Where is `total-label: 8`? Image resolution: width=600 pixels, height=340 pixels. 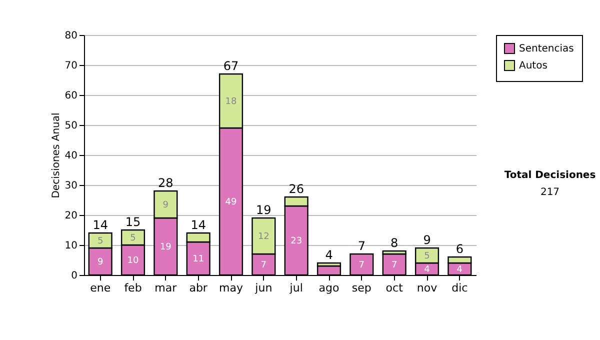 total-label: 8 is located at coordinates (394, 243).